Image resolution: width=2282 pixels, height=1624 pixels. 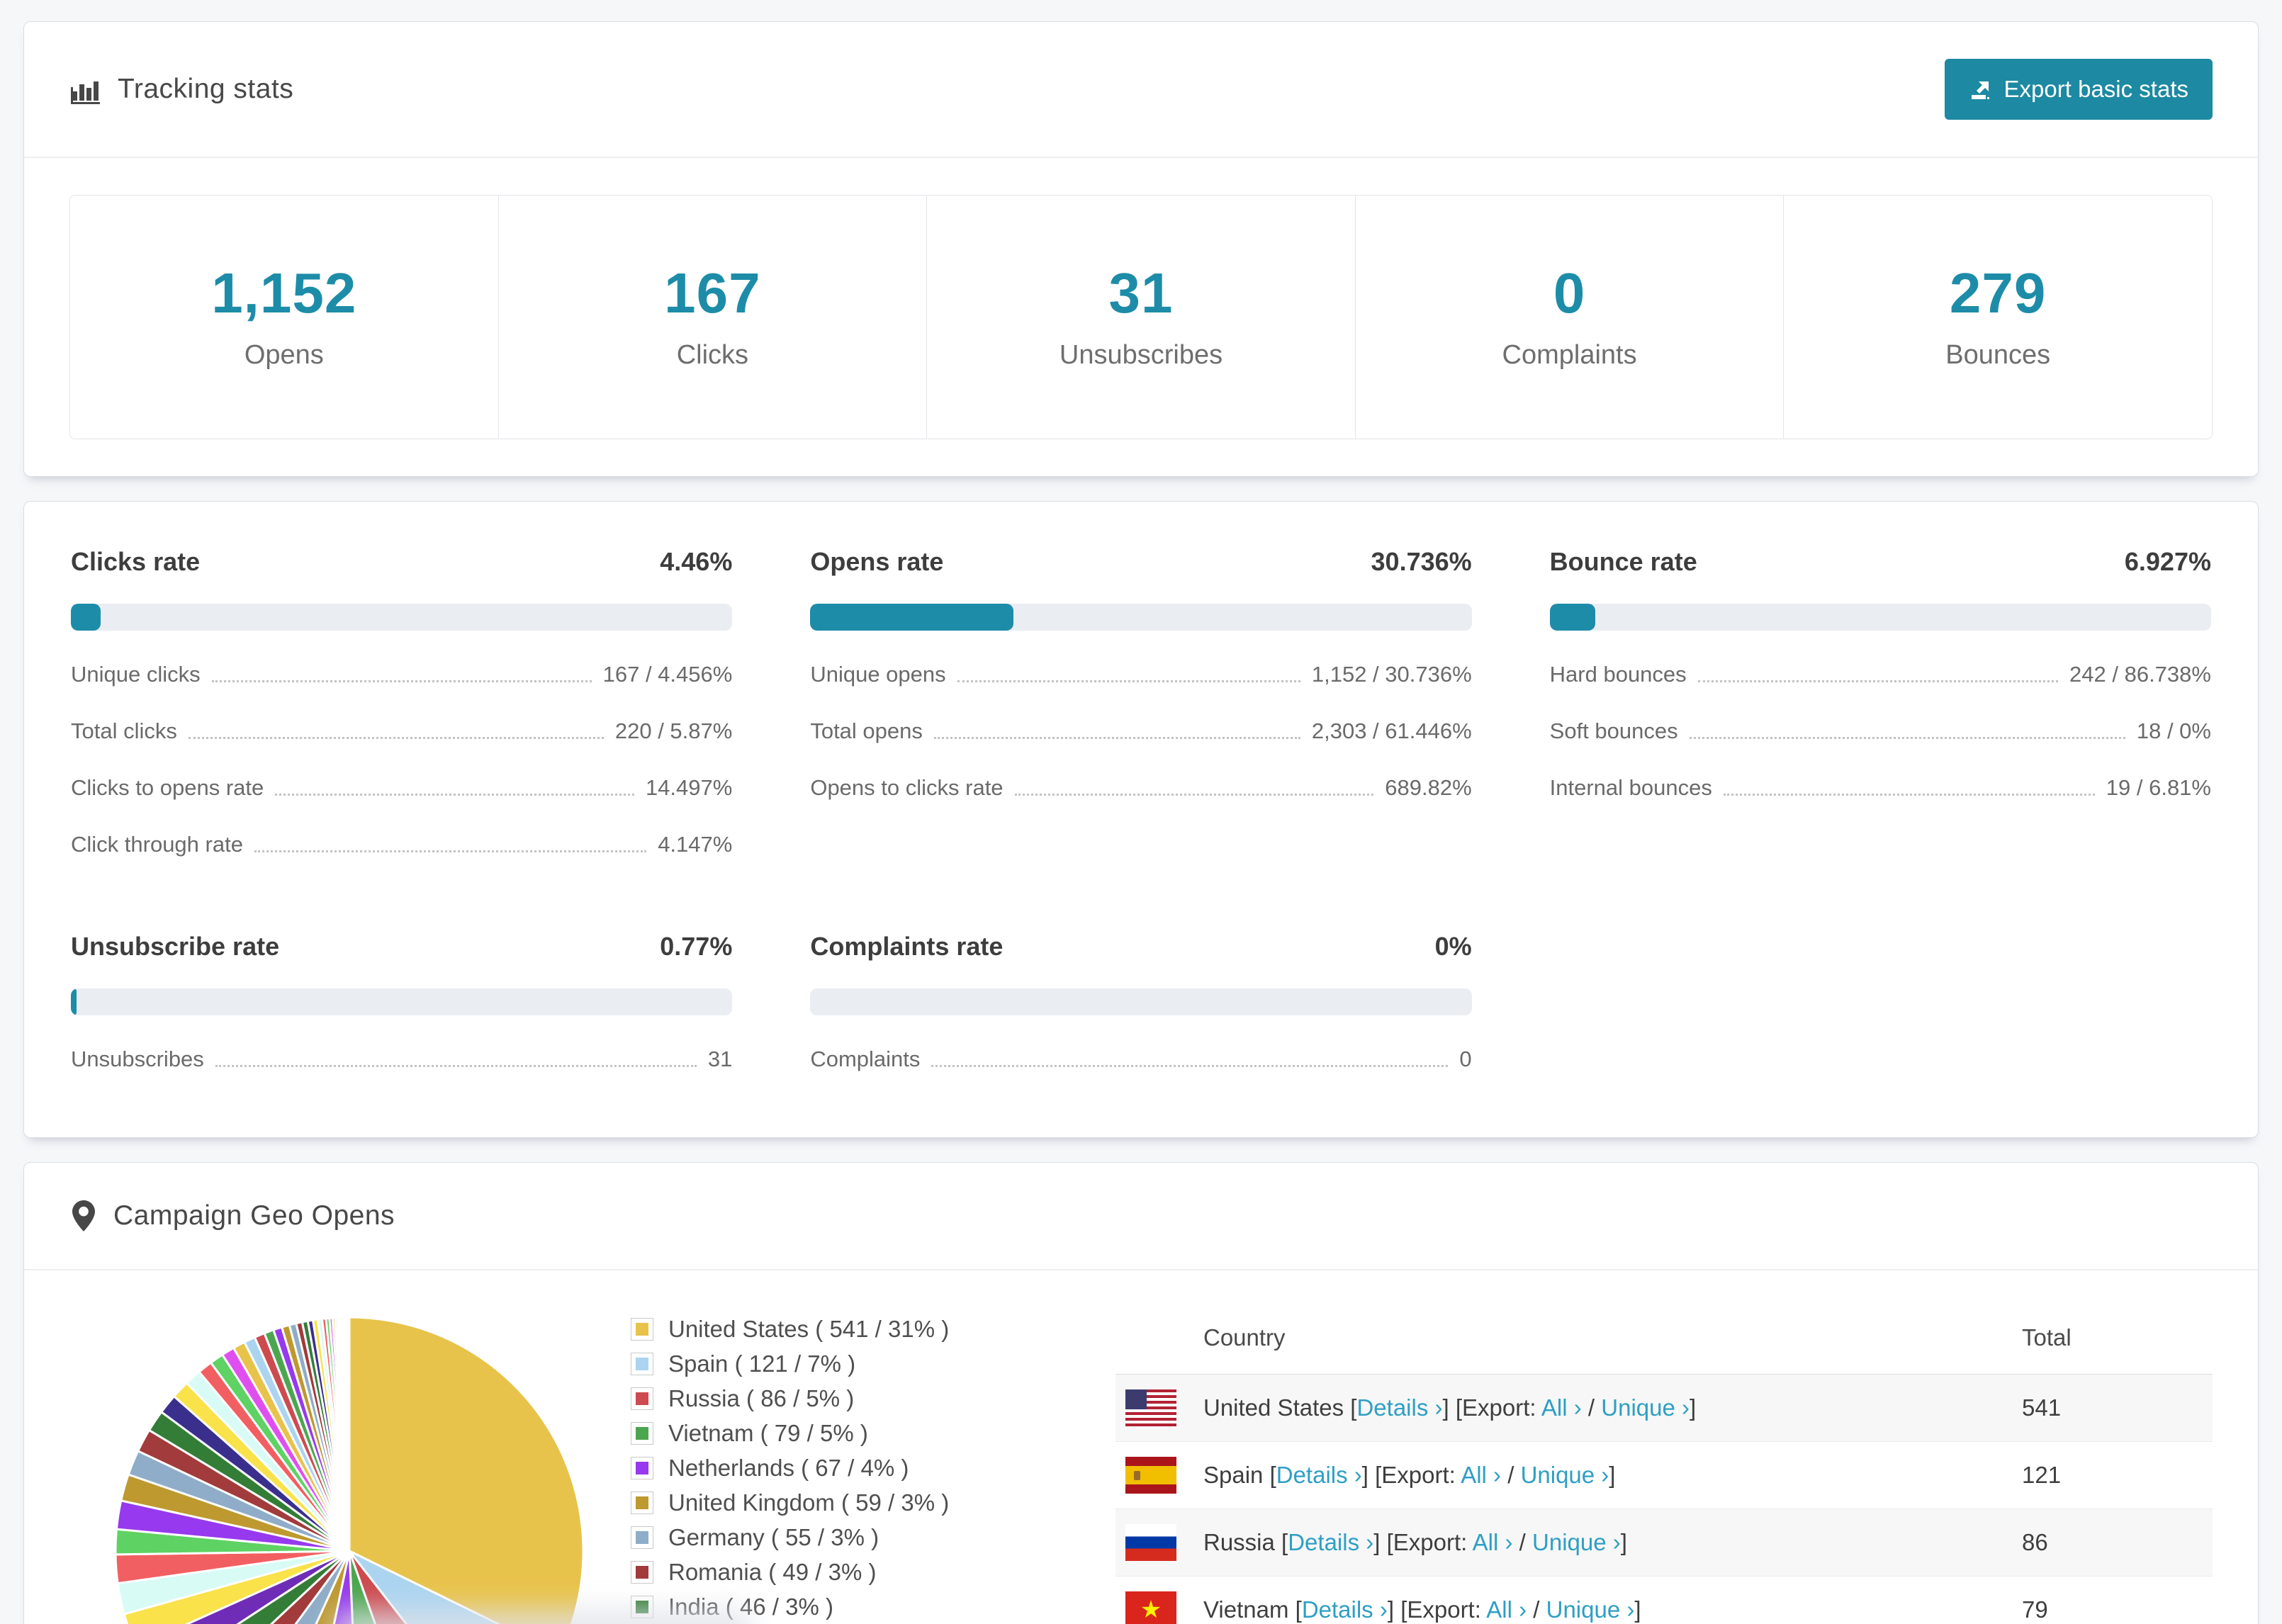 What do you see at coordinates (712, 293) in the screenshot?
I see `stat-value: 167` at bounding box center [712, 293].